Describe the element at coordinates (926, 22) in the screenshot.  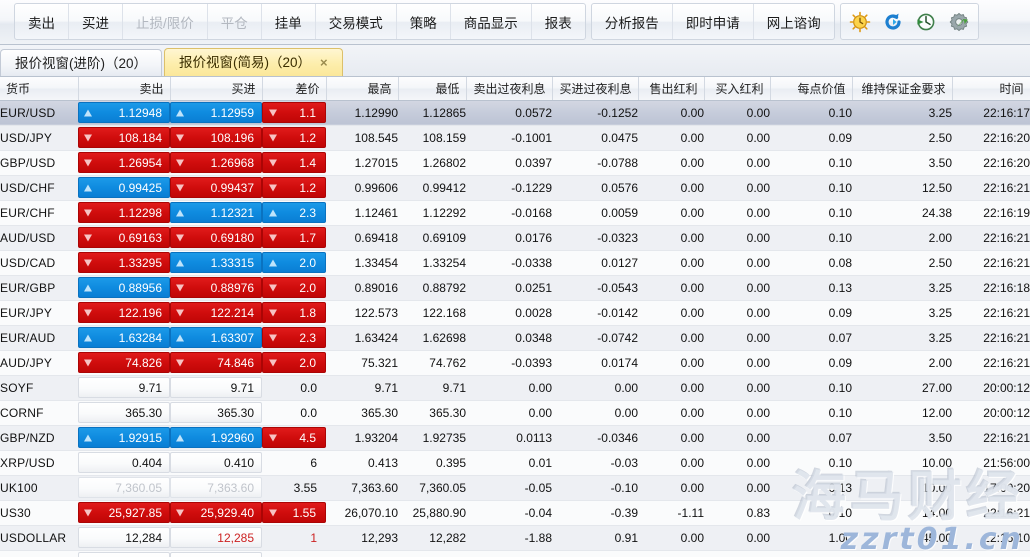
I see `clock-play-icon` at that location.